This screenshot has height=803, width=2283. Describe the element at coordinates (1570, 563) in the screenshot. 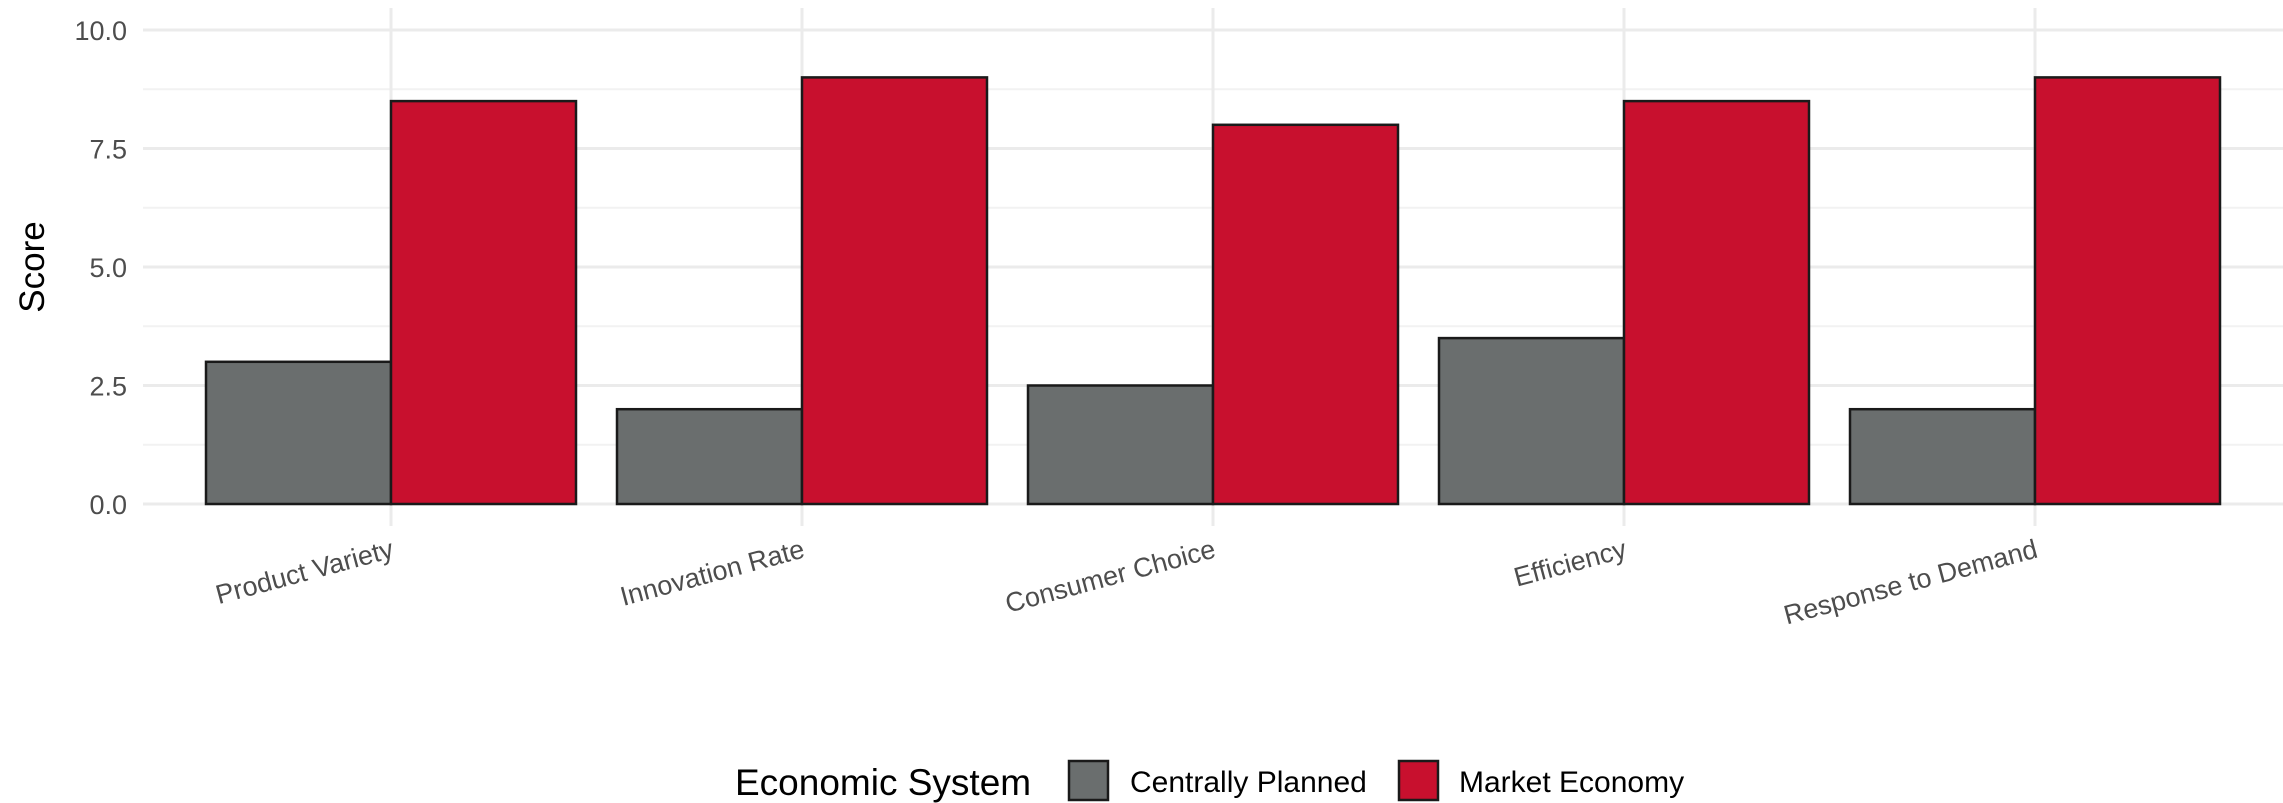

I see `x-tick-label: Efficiency` at that location.